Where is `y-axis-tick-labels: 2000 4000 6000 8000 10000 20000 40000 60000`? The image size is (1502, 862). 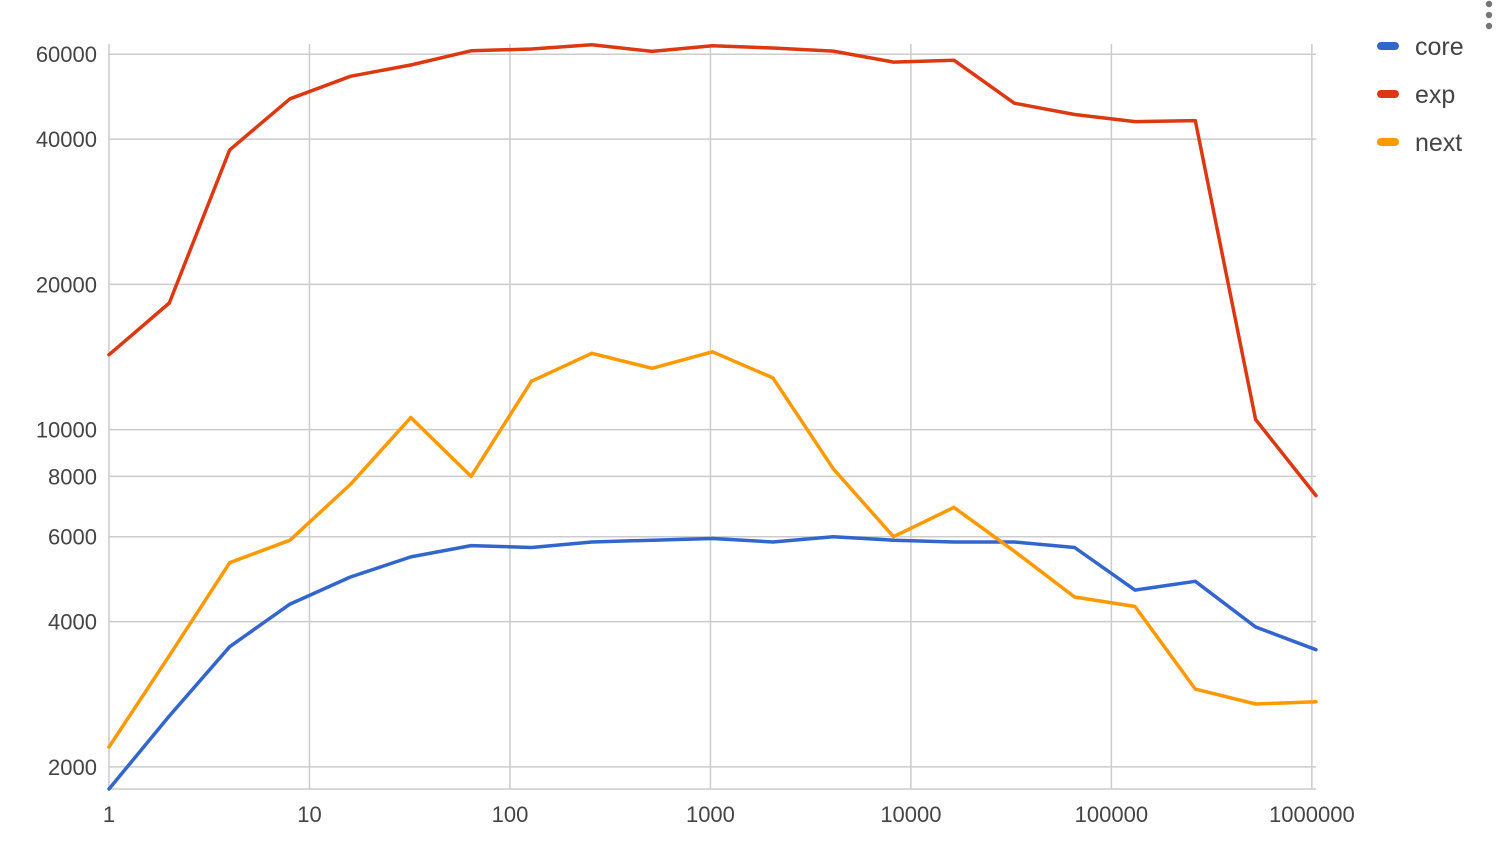 y-axis-tick-labels: 2000 4000 6000 8000 10000 20000 40000 60000 is located at coordinates (66, 411).